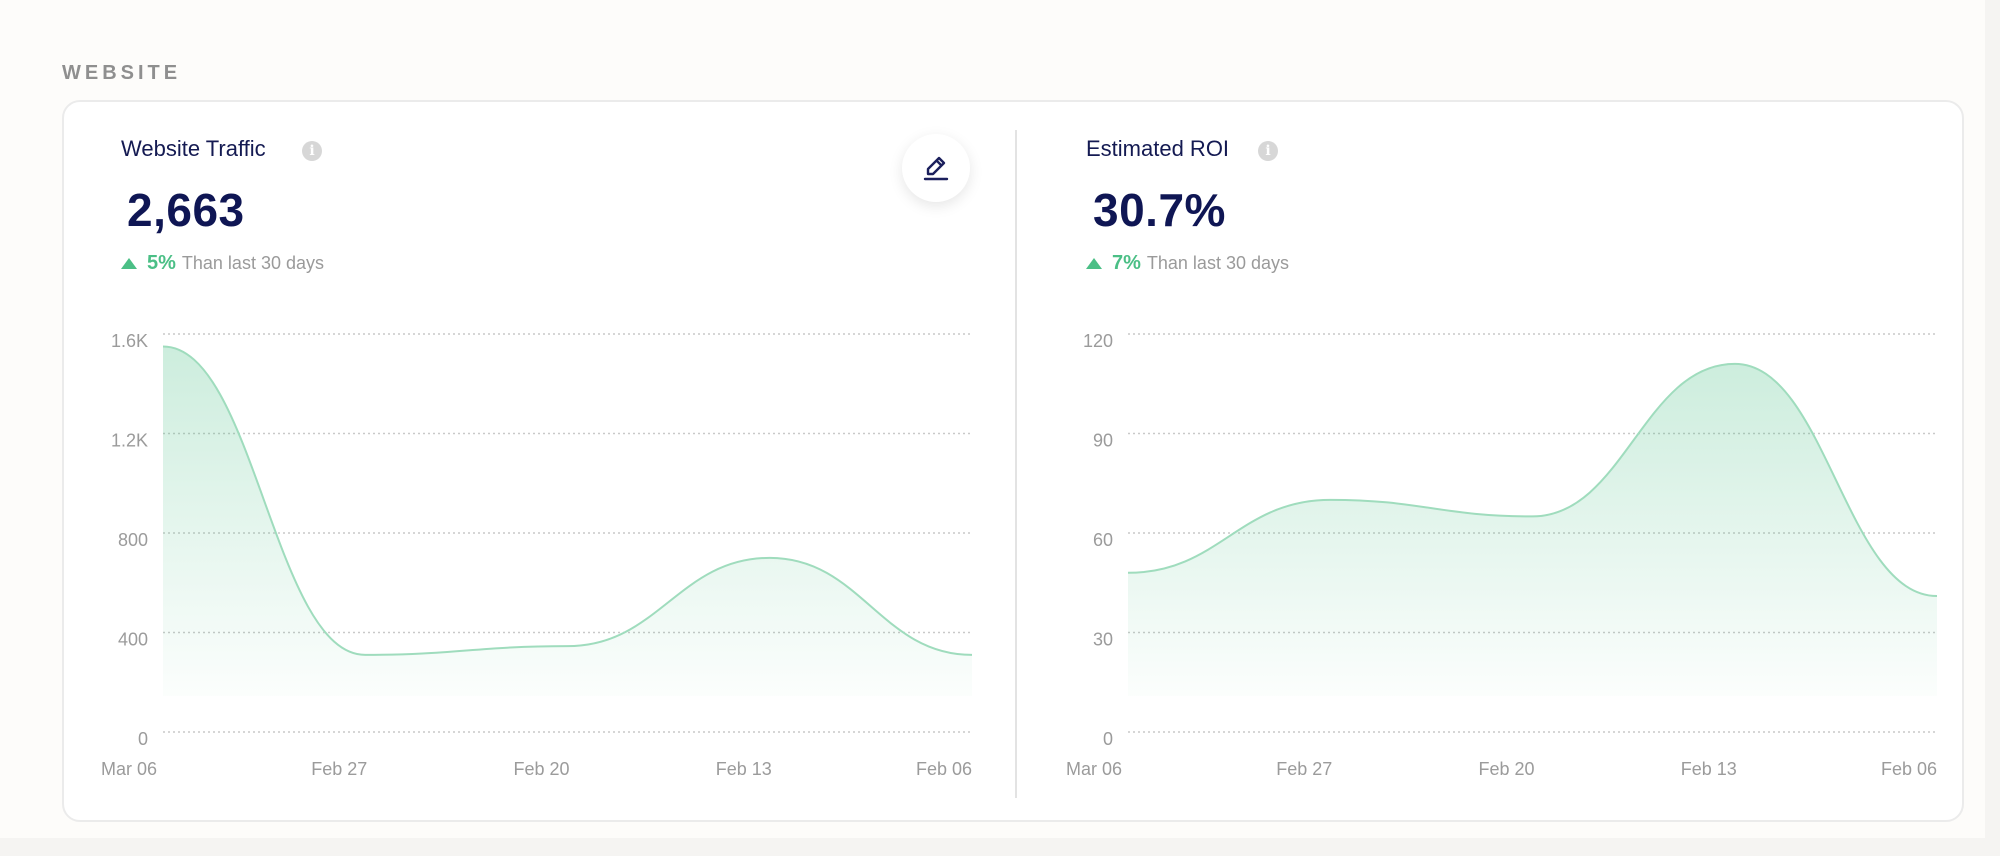  What do you see at coordinates (186, 210) in the screenshot?
I see `traffic-value: 2,663` at bounding box center [186, 210].